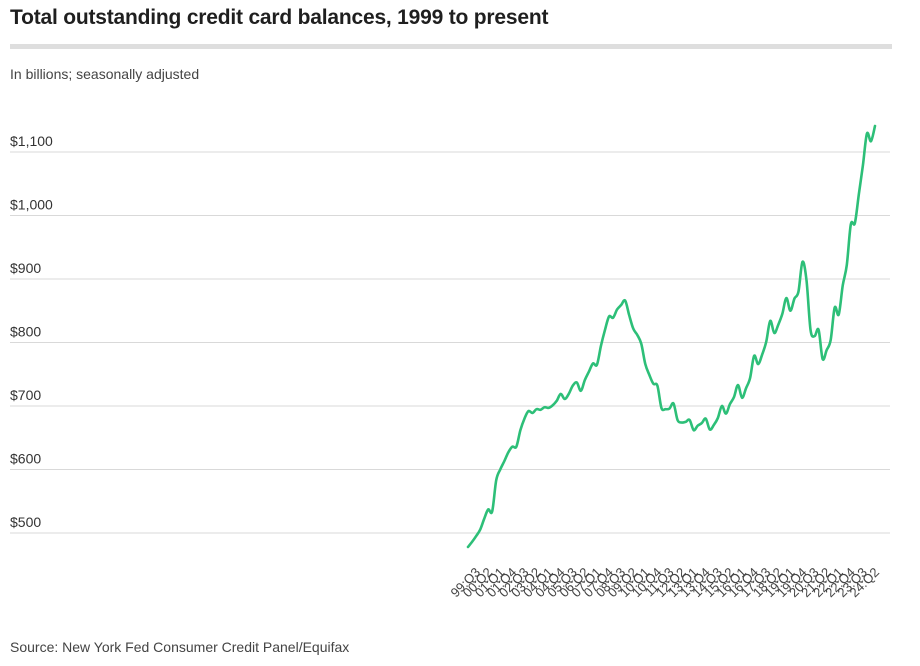  What do you see at coordinates (25, 332) in the screenshot?
I see `y-tick-label: $800` at bounding box center [25, 332].